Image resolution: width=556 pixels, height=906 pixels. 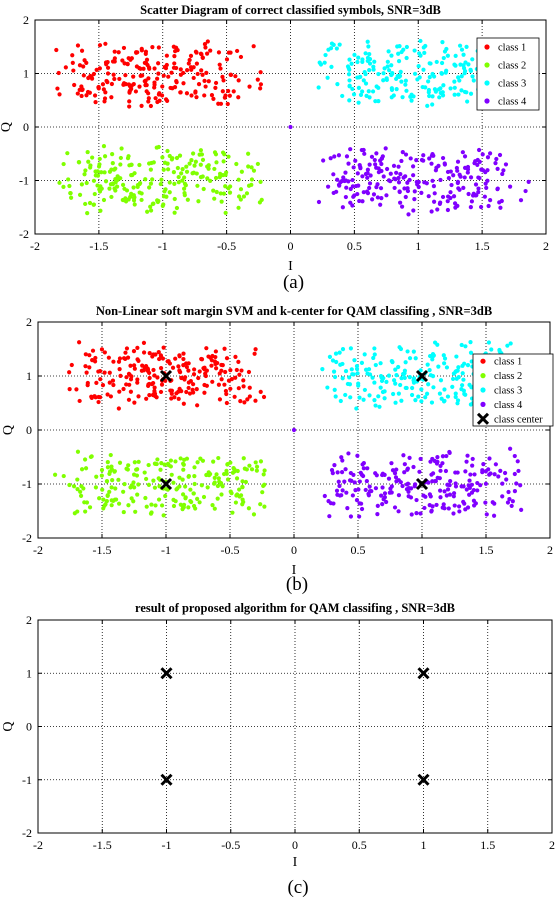 What do you see at coordinates (422, 484) in the screenshot?
I see `center-marker-stroke` at bounding box center [422, 484].